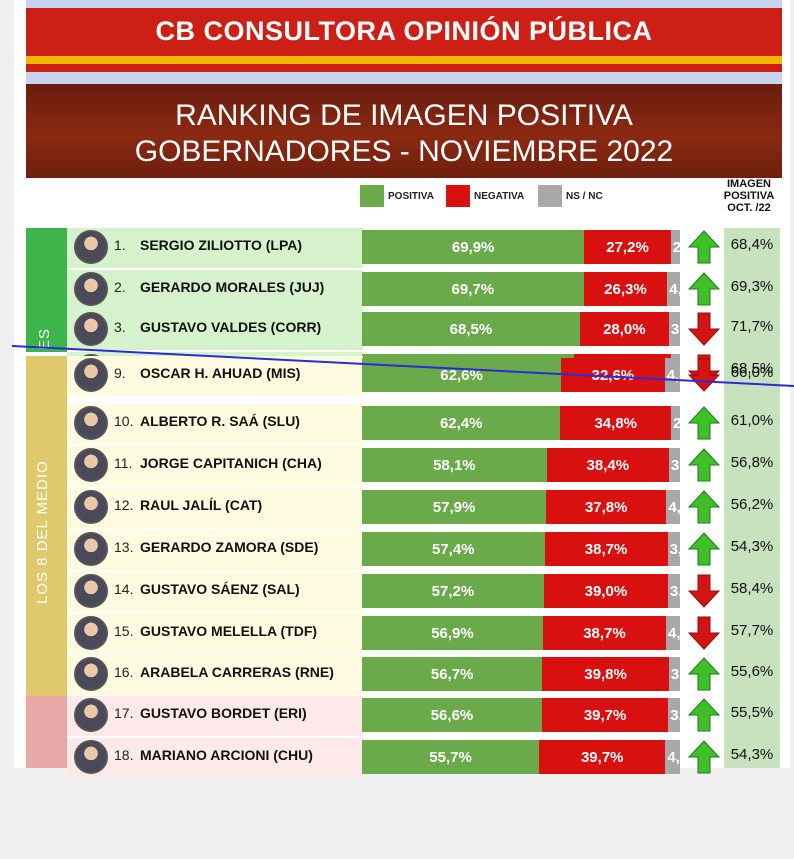 Image resolution: width=794 pixels, height=859 pixels. I want to click on header-red-band, so click(404, 32).